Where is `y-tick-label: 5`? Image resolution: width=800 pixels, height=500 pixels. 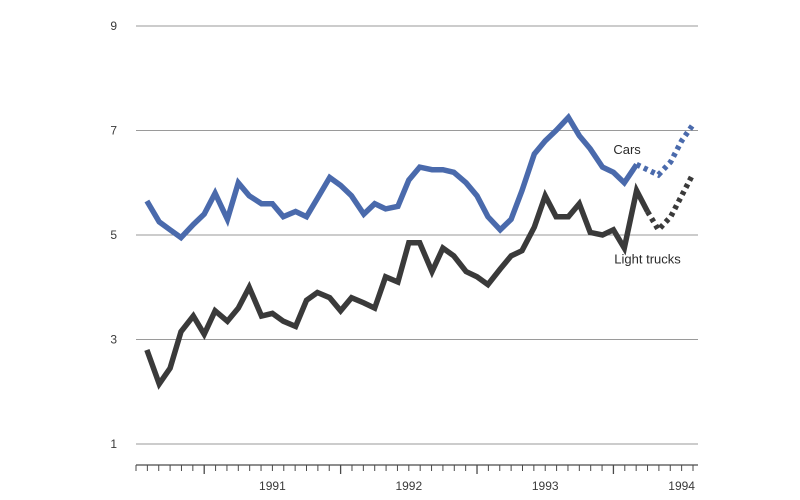
y-tick-label: 5 is located at coordinates (113, 235).